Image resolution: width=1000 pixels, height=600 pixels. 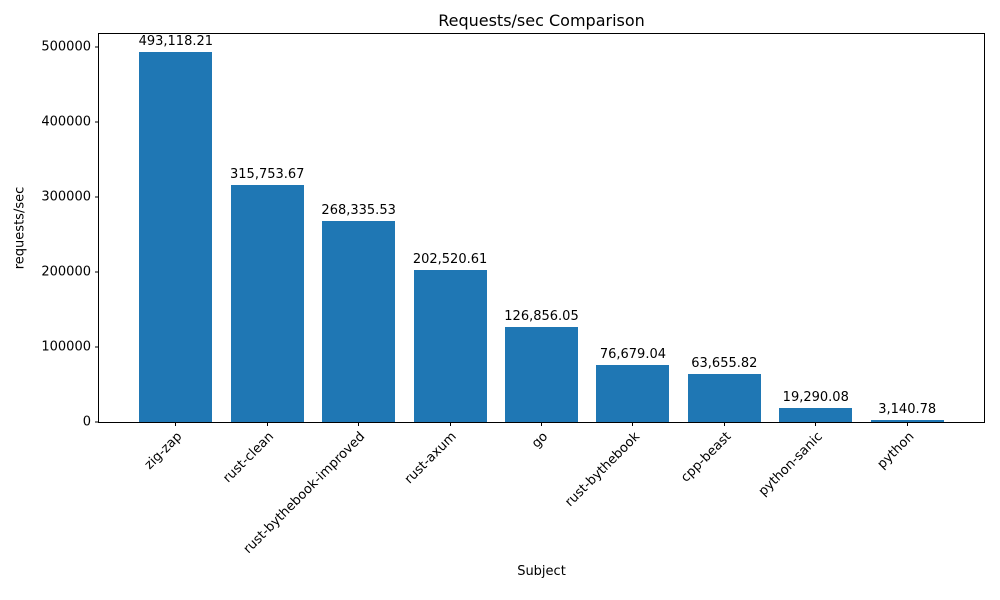 I want to click on bar-cpp-beast, so click(x=724, y=398).